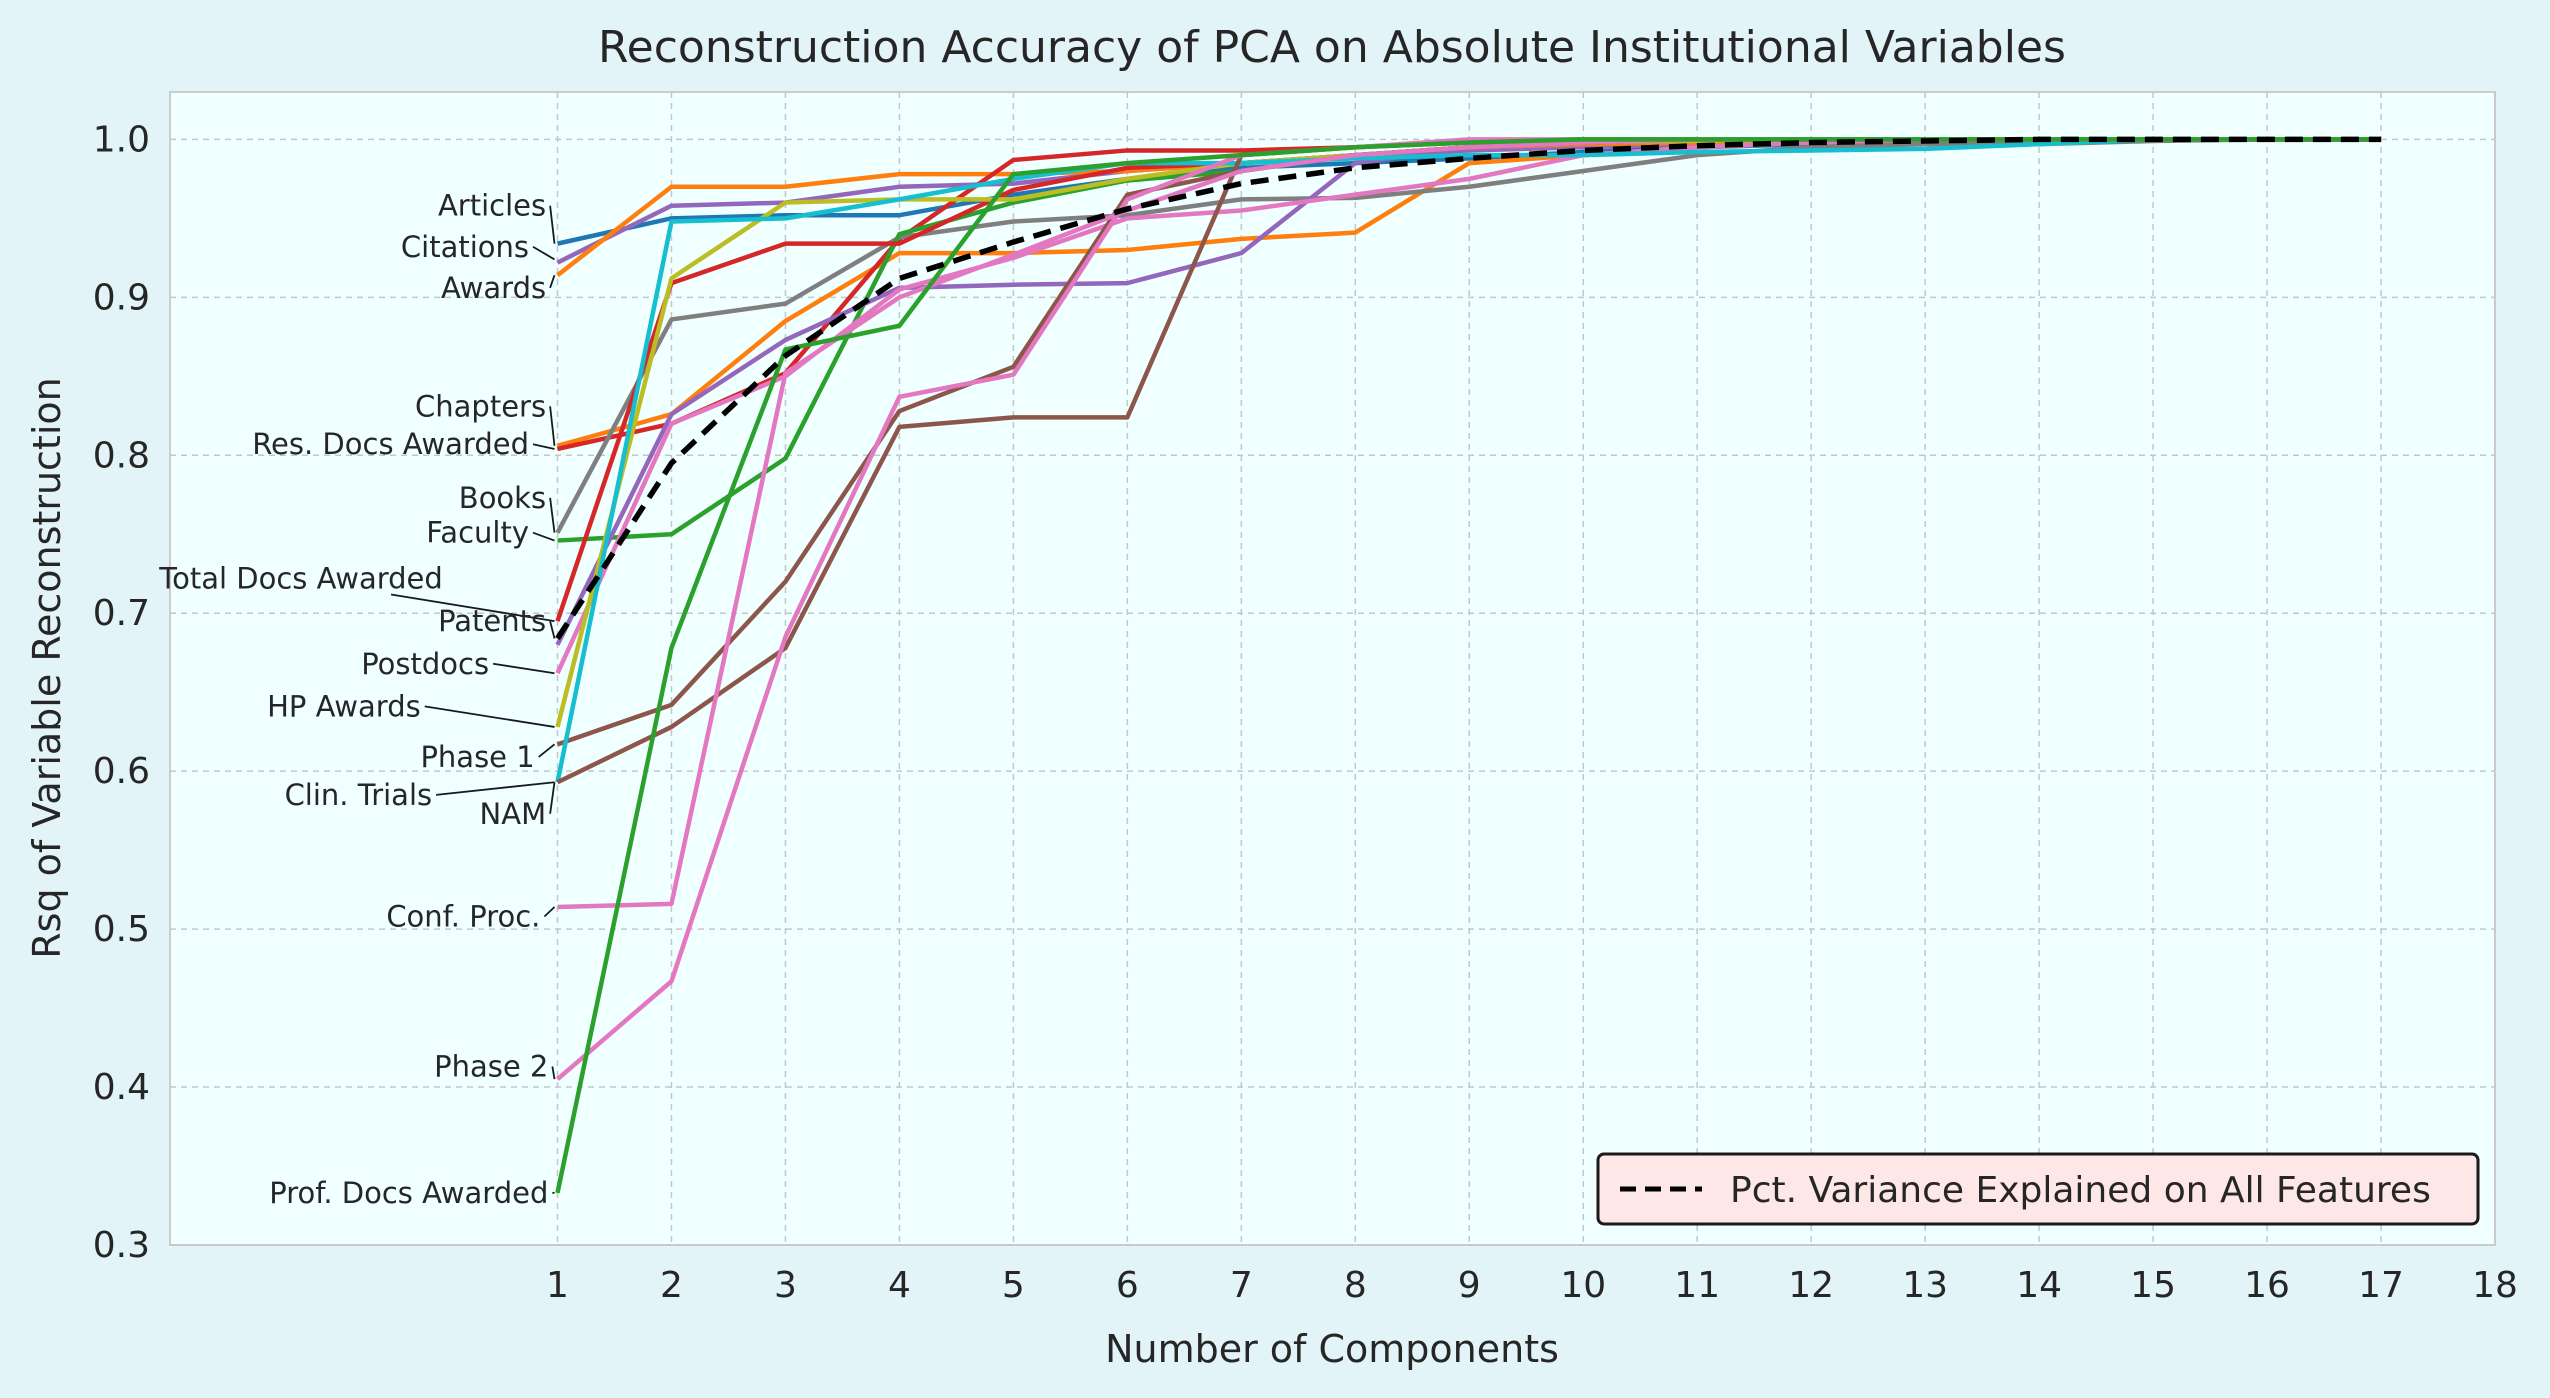 This screenshot has height=1398, width=2550. I want to click on x-tick-label: 15, so click(2153, 1285).